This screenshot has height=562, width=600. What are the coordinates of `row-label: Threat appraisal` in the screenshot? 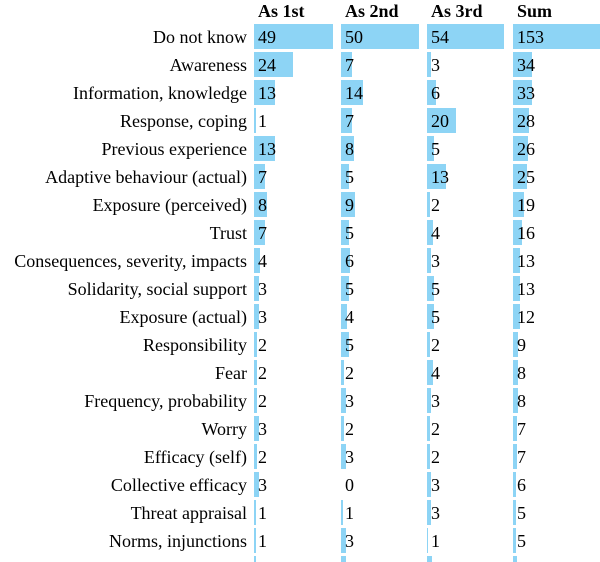 It's located at (188, 512).